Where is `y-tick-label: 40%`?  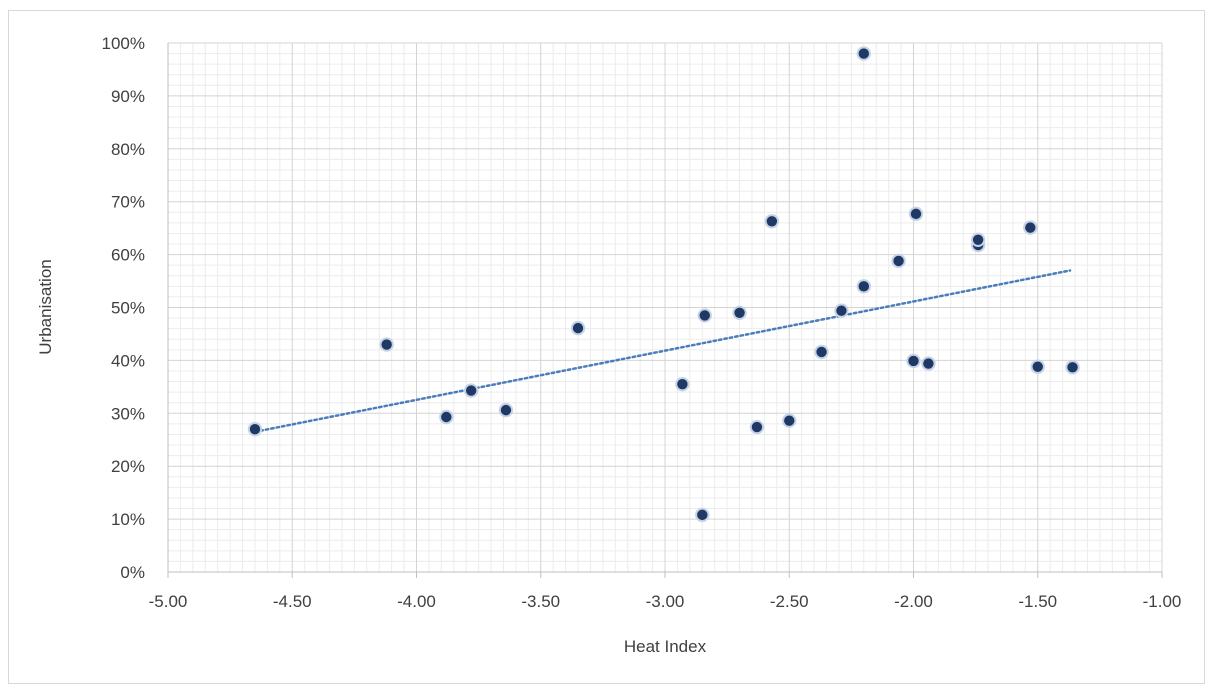
y-tick-label: 40% is located at coordinates (128, 360).